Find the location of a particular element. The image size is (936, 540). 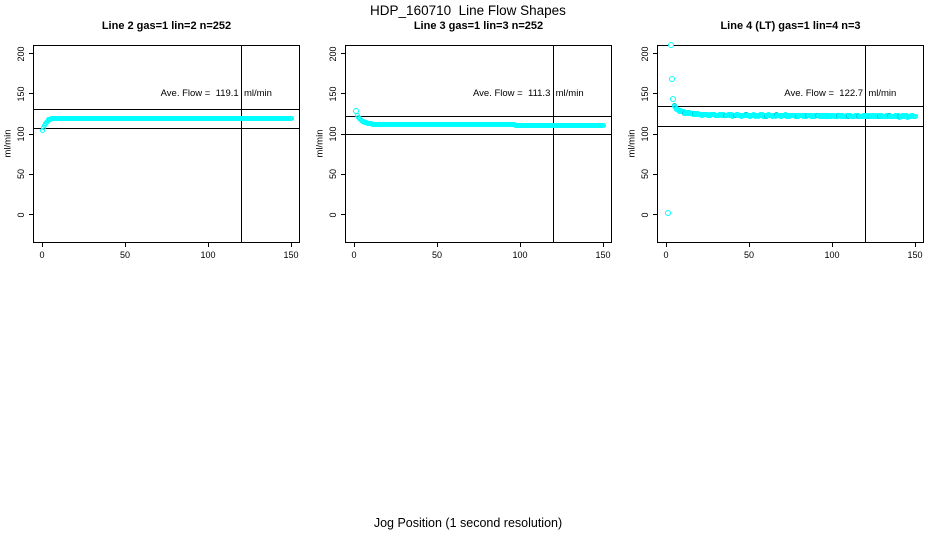

main-title: HDP_160710 Line Flow Shapes is located at coordinates (468, 10).